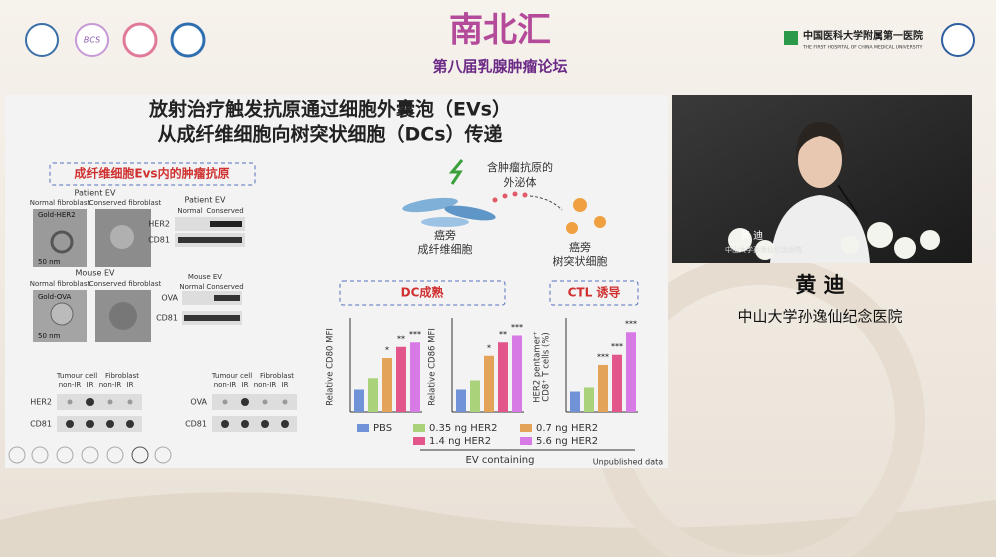  What do you see at coordinates (60, 238) in the screenshot?
I see `tem-image` at bounding box center [60, 238].